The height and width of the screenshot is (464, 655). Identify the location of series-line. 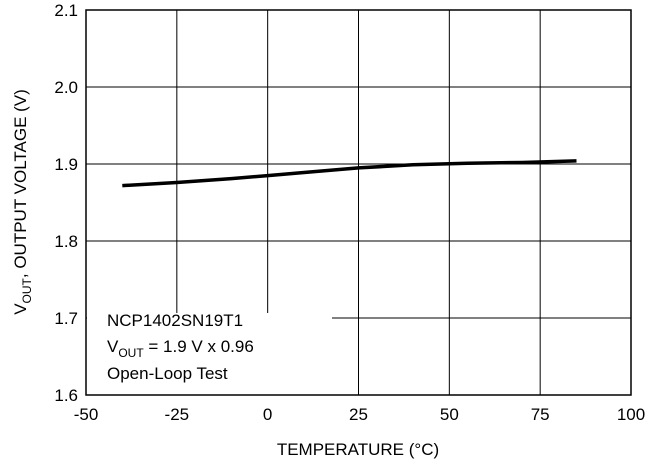
(349, 173).